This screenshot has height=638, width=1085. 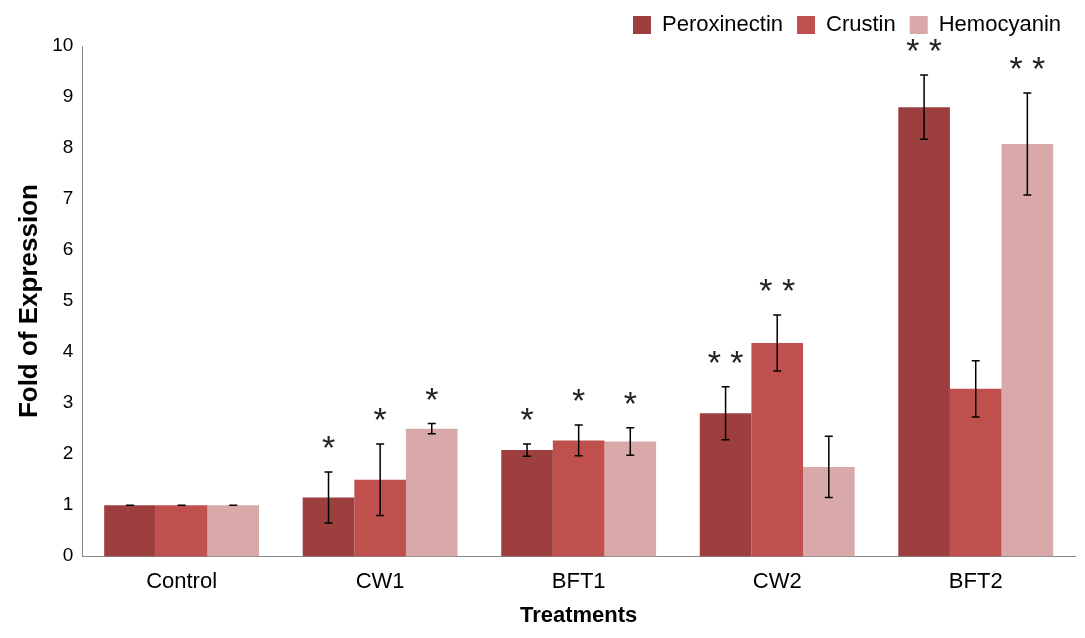 I want to click on y-tick-label: 6, so click(x=68, y=249).